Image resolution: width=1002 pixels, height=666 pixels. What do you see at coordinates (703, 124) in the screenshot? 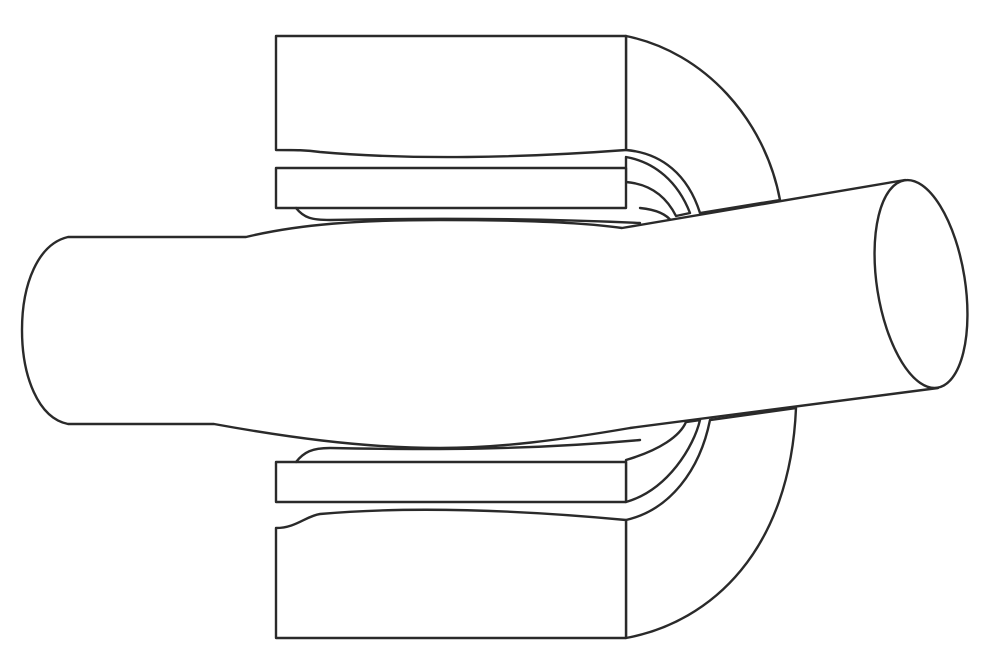
I see `upper-housing-flange` at bounding box center [703, 124].